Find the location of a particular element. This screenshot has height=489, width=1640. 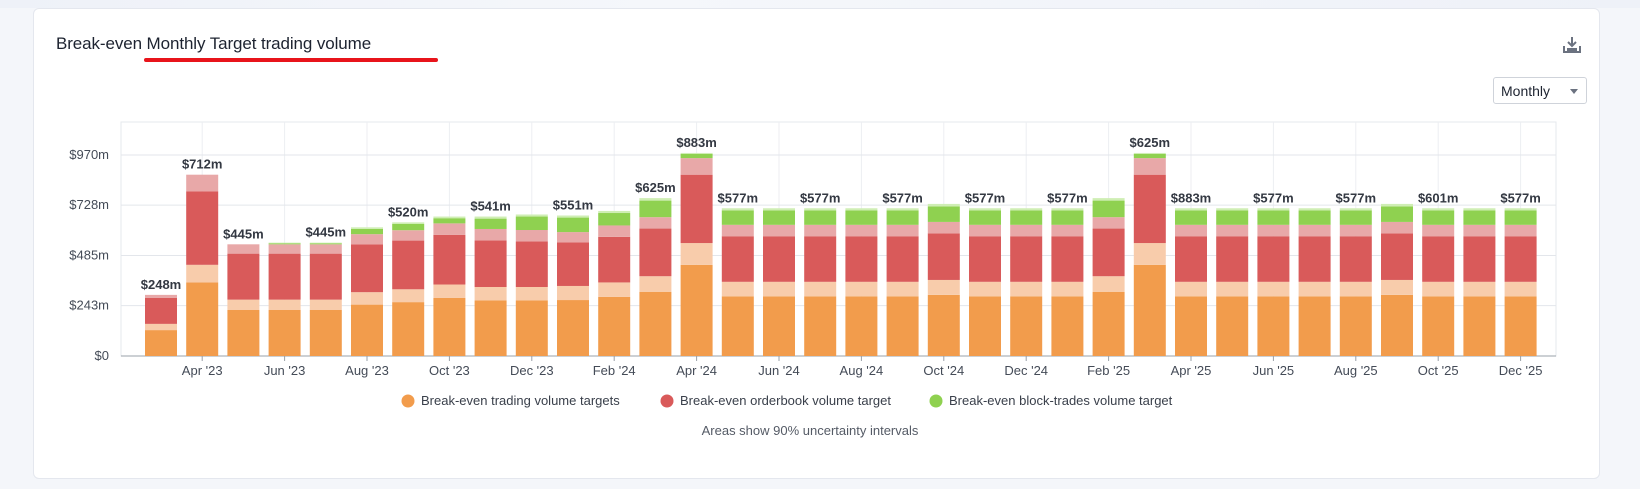

x-tick-label: Feb '24 is located at coordinates (614, 370).